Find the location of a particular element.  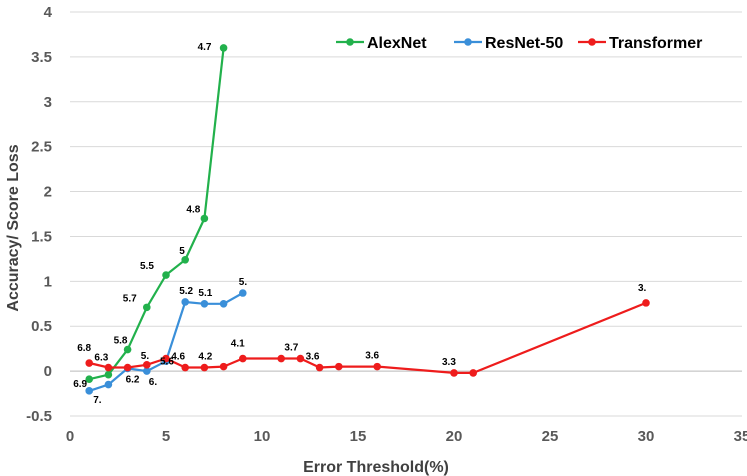

legend: AlexNet ResNet-50 Transformer is located at coordinates (519, 43).